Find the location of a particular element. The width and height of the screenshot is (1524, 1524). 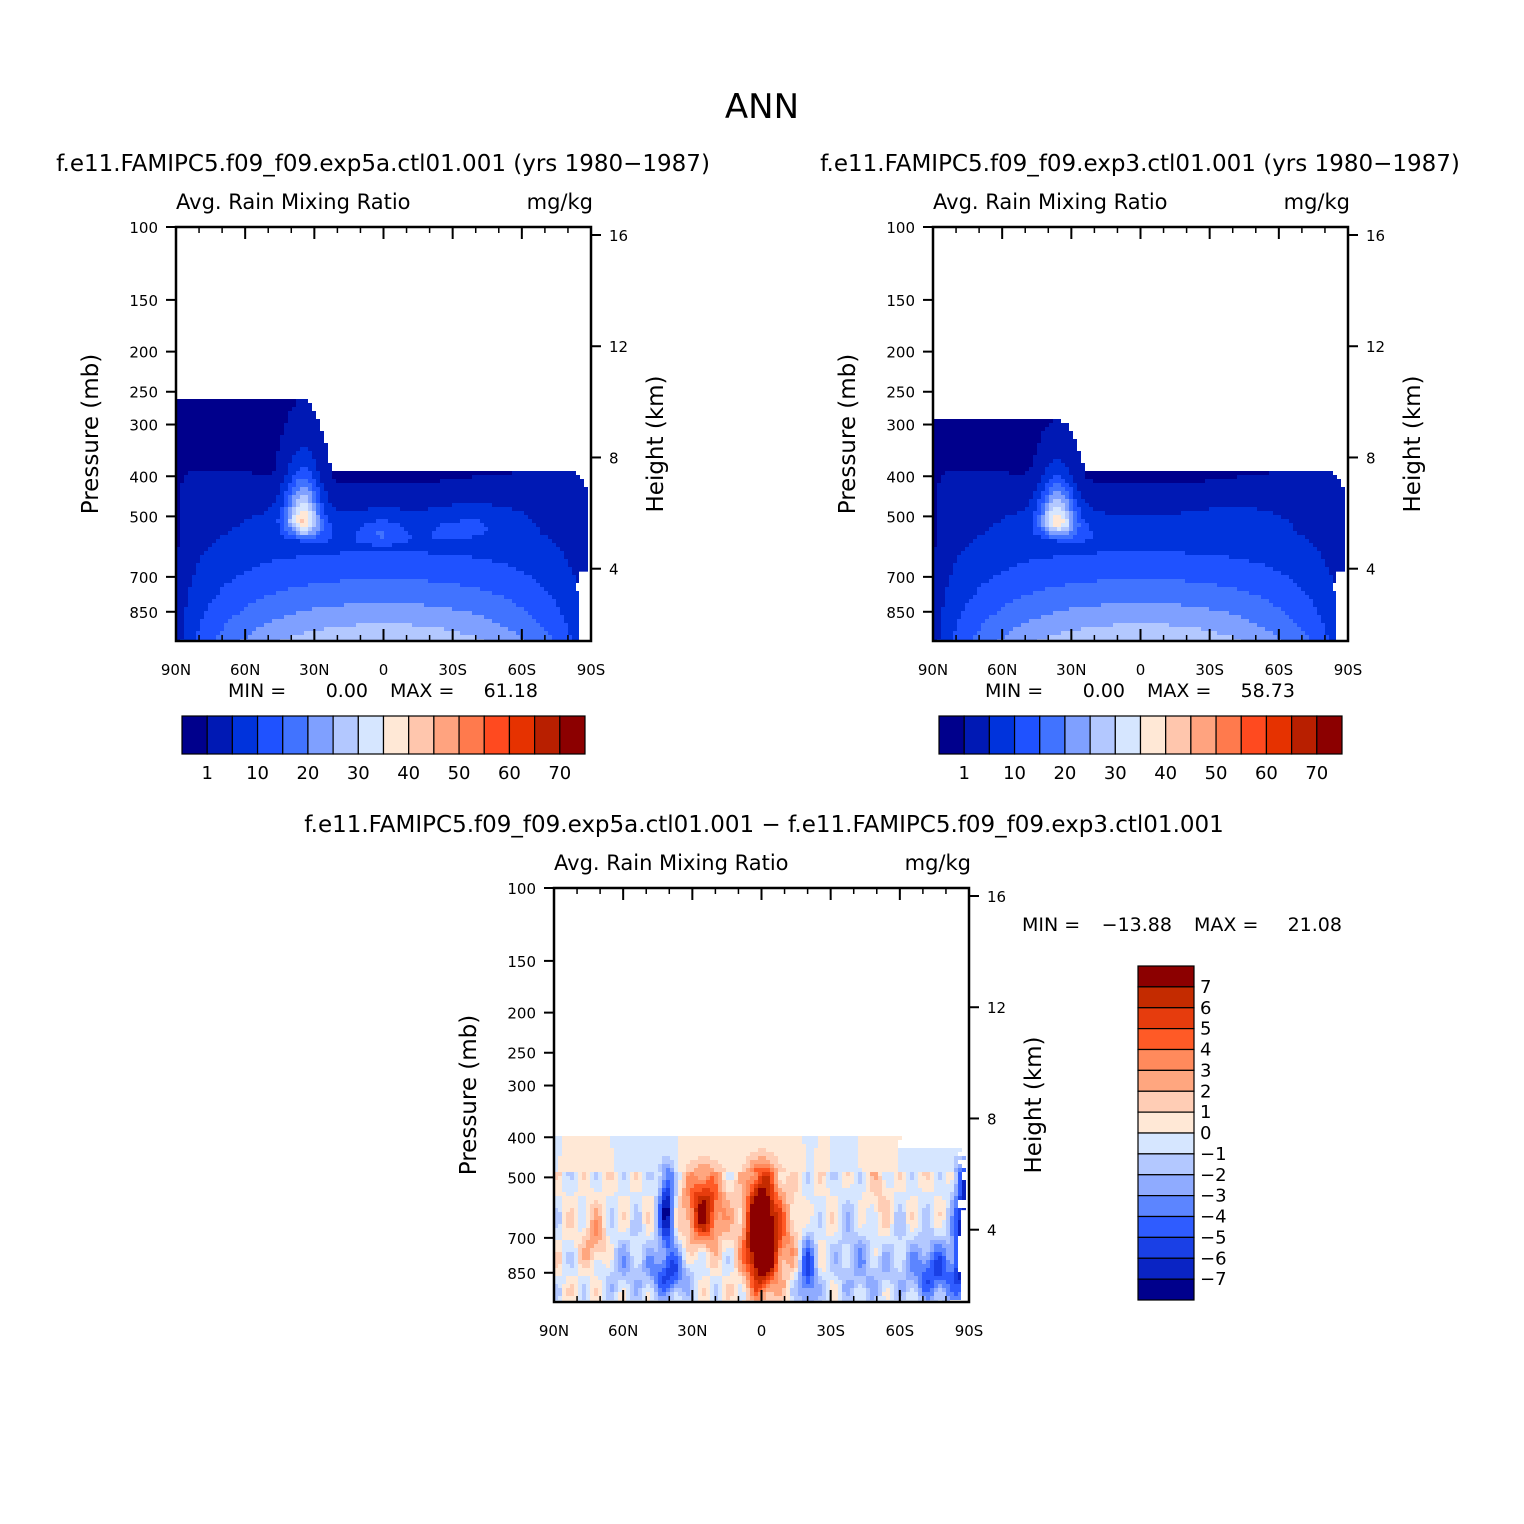

max-value: 61.18 is located at coordinates (511, 691).